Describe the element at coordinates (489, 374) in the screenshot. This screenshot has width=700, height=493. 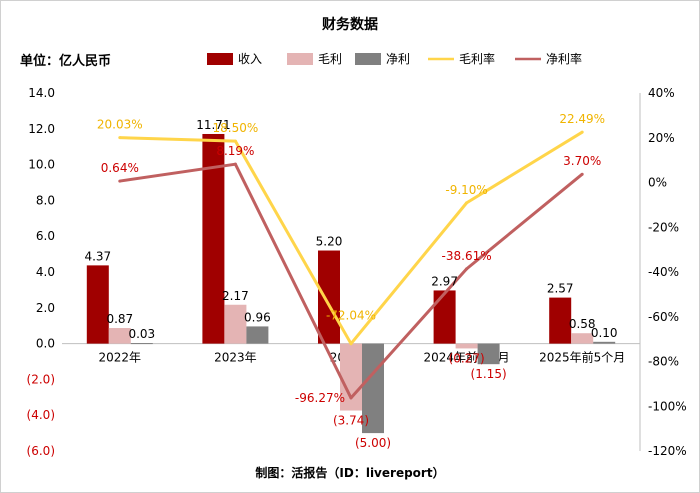
I see `bar-label: (1.15)` at that location.